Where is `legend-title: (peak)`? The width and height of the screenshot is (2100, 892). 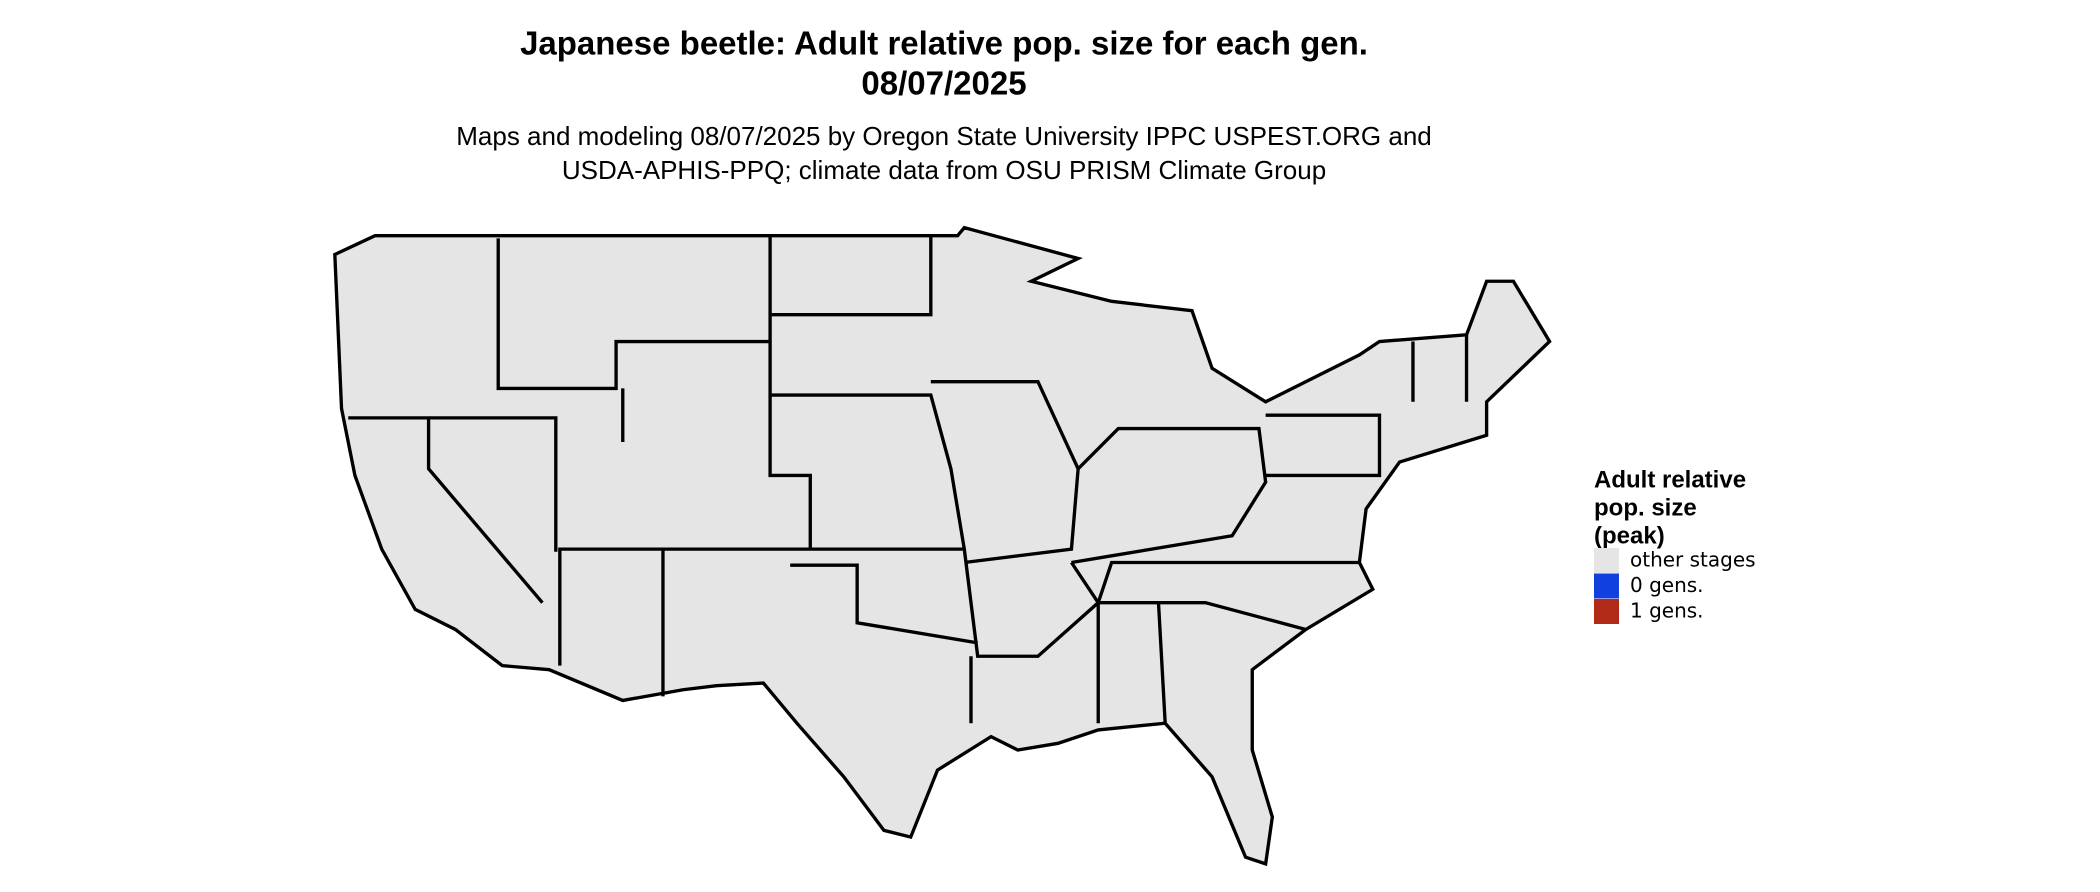 legend-title: (peak) is located at coordinates (1629, 535).